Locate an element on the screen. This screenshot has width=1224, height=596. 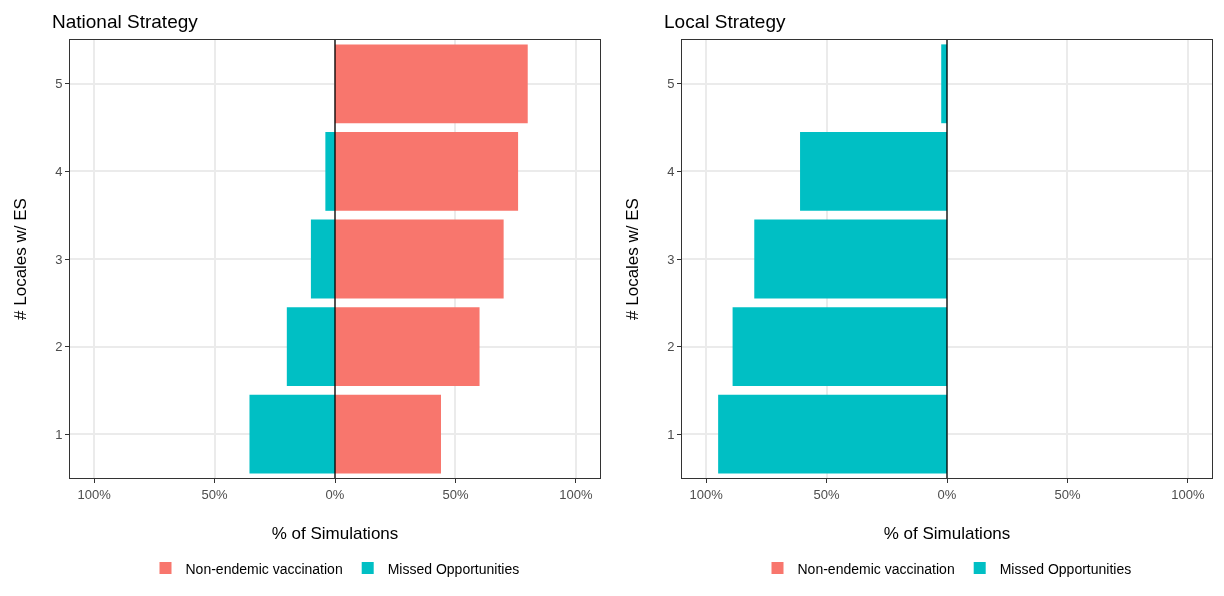
chart-title: National Strategy is located at coordinates (125, 22).